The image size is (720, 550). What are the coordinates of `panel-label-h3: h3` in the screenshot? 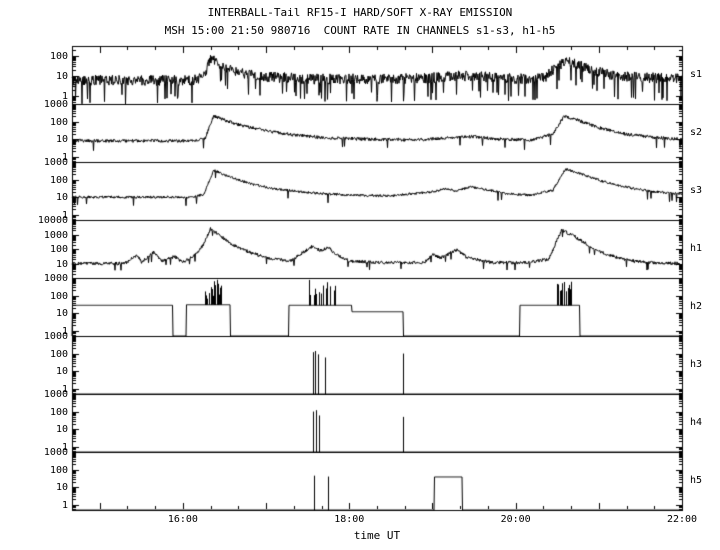 It's located at (696, 364).